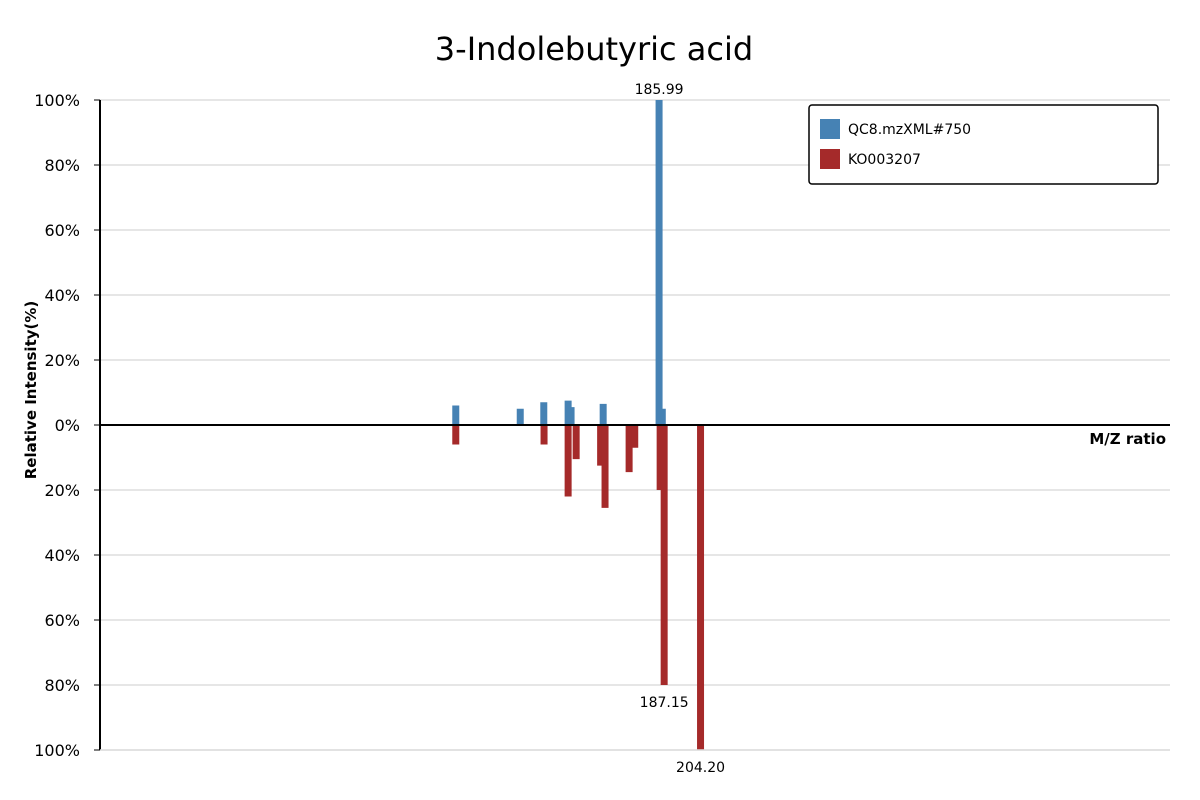  What do you see at coordinates (594, 49) in the screenshot?
I see `chart-title: 3-Indolebutyric acid` at bounding box center [594, 49].